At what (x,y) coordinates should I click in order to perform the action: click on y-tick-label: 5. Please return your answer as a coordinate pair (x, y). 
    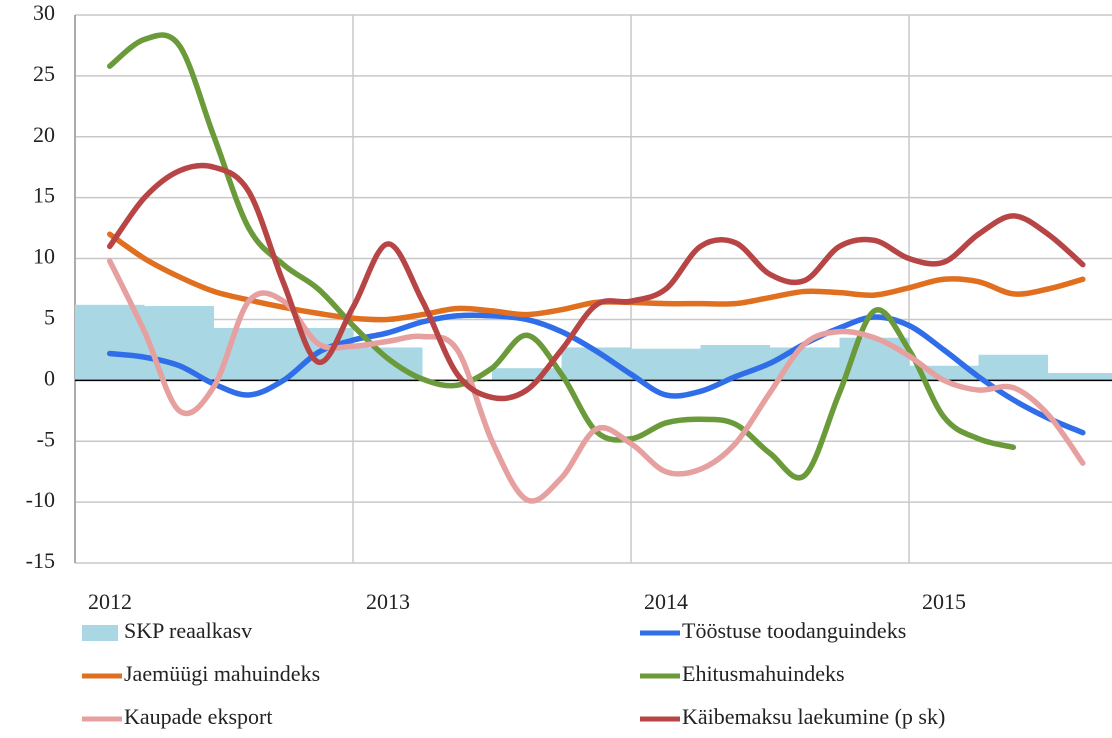
    Looking at the image, I should click on (49, 316).